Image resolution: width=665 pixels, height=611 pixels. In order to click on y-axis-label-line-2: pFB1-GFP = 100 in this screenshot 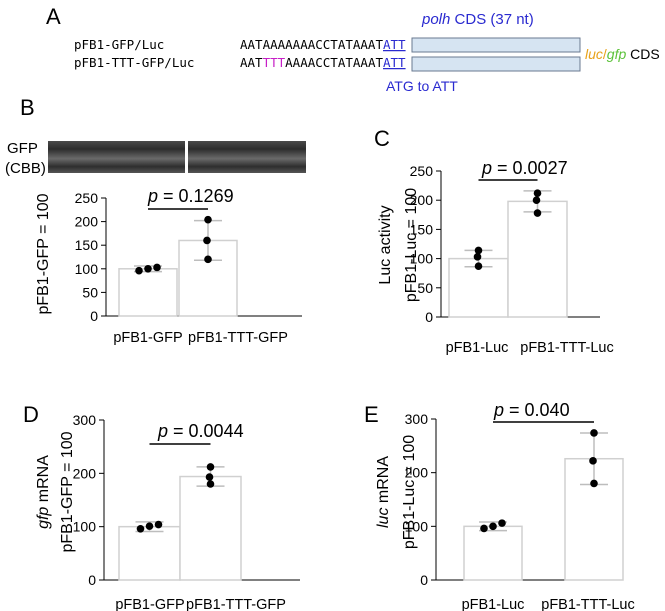, I will do `click(67, 491)`.